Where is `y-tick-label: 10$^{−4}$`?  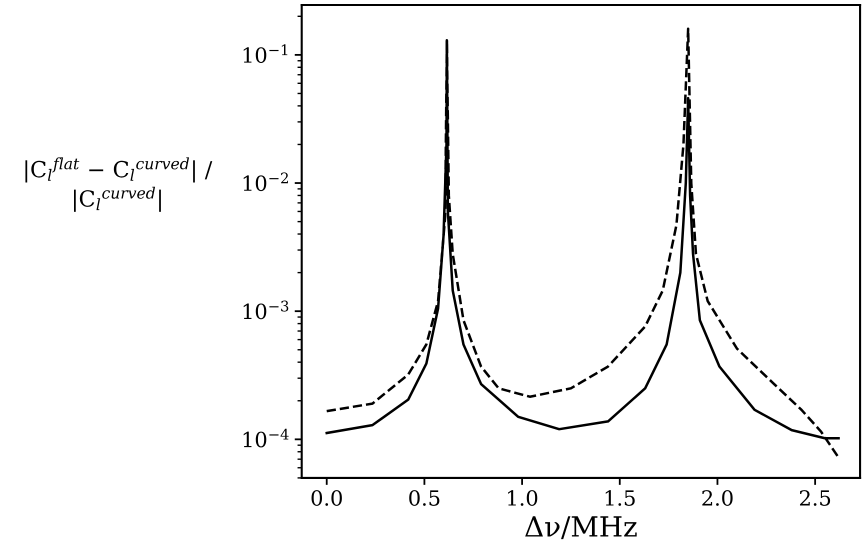
y-tick-label: 10$^{−4}$ is located at coordinates (266, 438).